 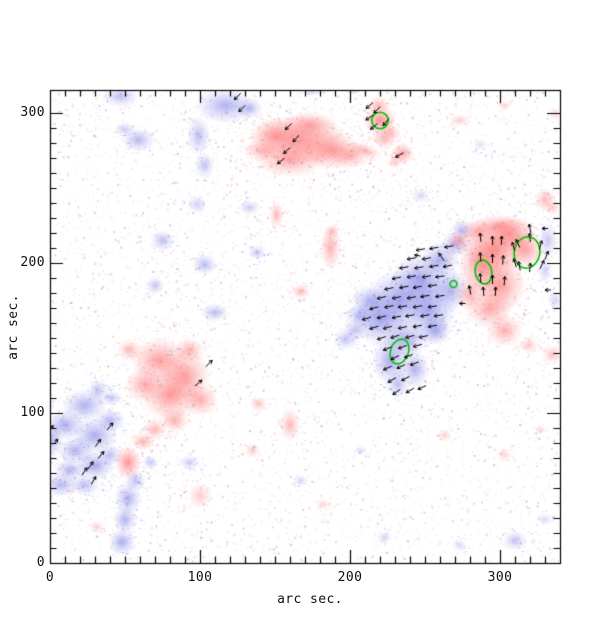 What do you see at coordinates (200, 577) in the screenshot?
I see `x-tick-label: 100` at bounding box center [200, 577].